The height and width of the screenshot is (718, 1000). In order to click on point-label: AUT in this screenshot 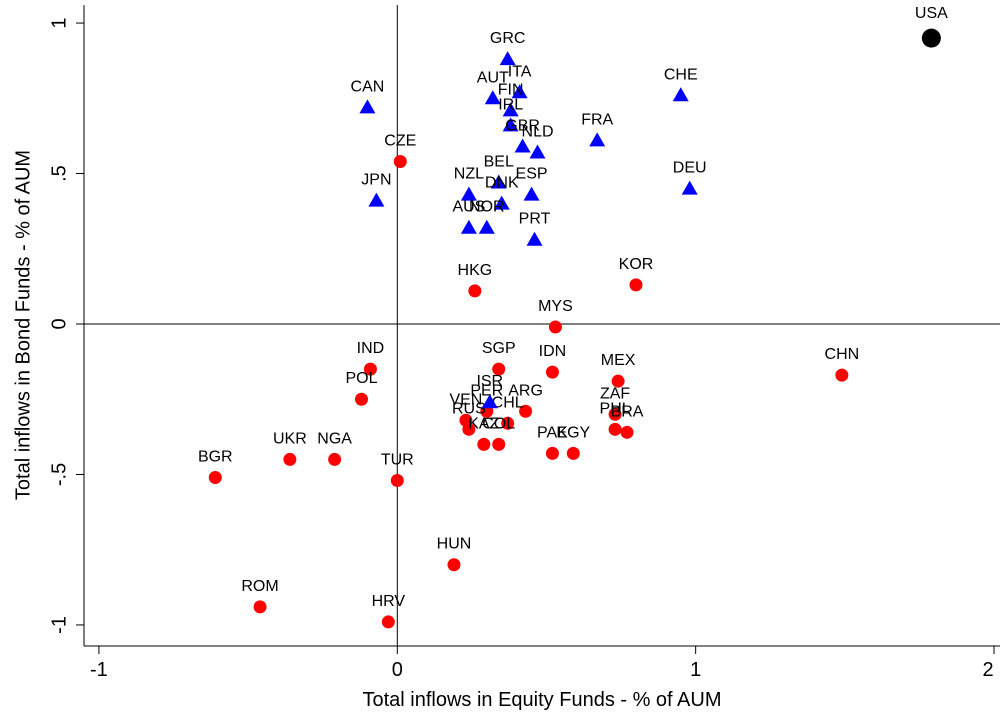, I will do `click(493, 77)`.